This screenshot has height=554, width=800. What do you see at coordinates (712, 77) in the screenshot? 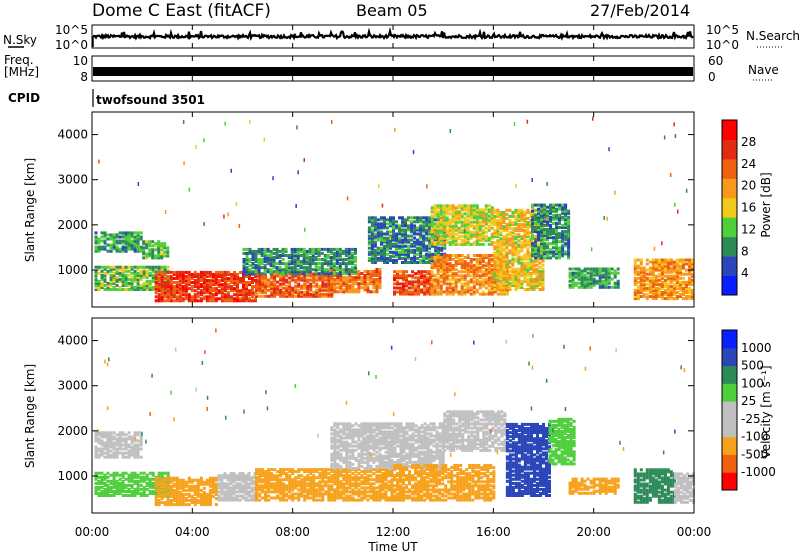
I see `freq-right-tick-bottom: 0` at bounding box center [712, 77].